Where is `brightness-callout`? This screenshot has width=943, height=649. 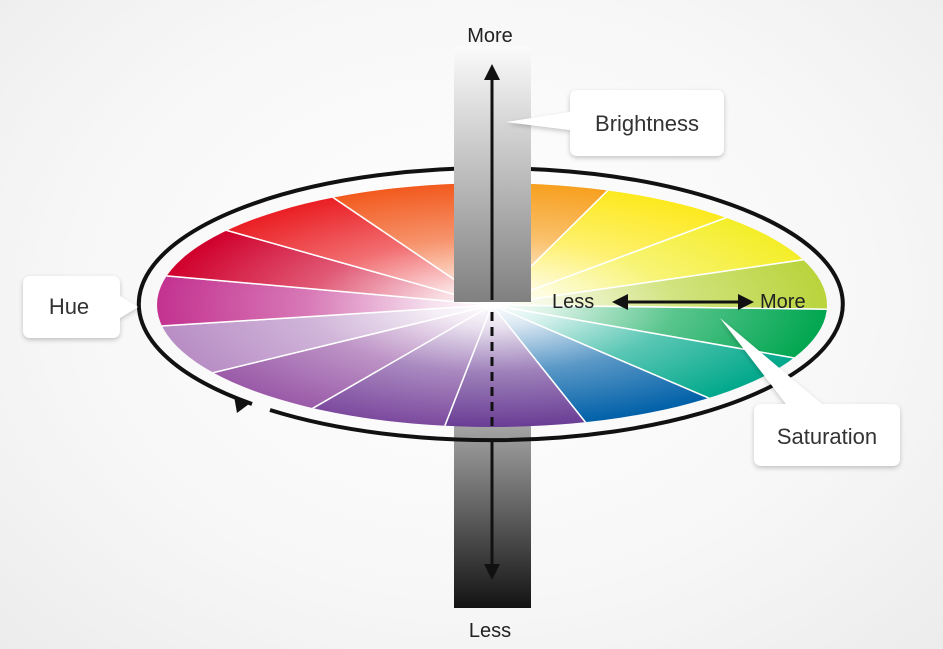
brightness-callout is located at coordinates (615, 123).